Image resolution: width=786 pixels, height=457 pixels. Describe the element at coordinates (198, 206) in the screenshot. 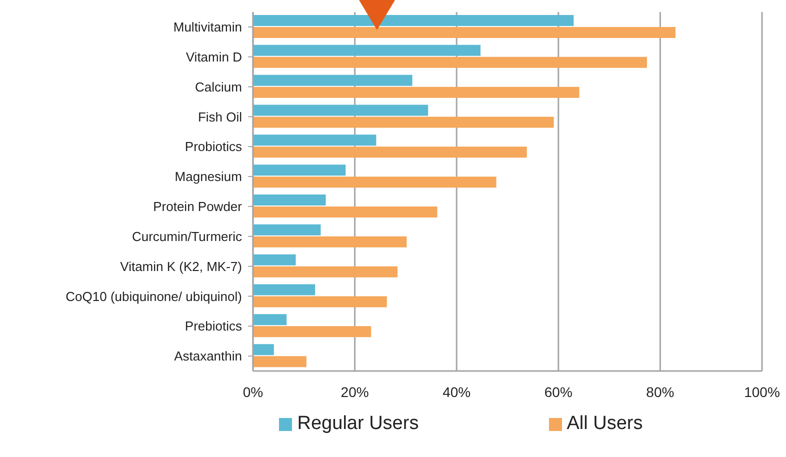

I see `y-tick-label: Protein Powder` at that location.